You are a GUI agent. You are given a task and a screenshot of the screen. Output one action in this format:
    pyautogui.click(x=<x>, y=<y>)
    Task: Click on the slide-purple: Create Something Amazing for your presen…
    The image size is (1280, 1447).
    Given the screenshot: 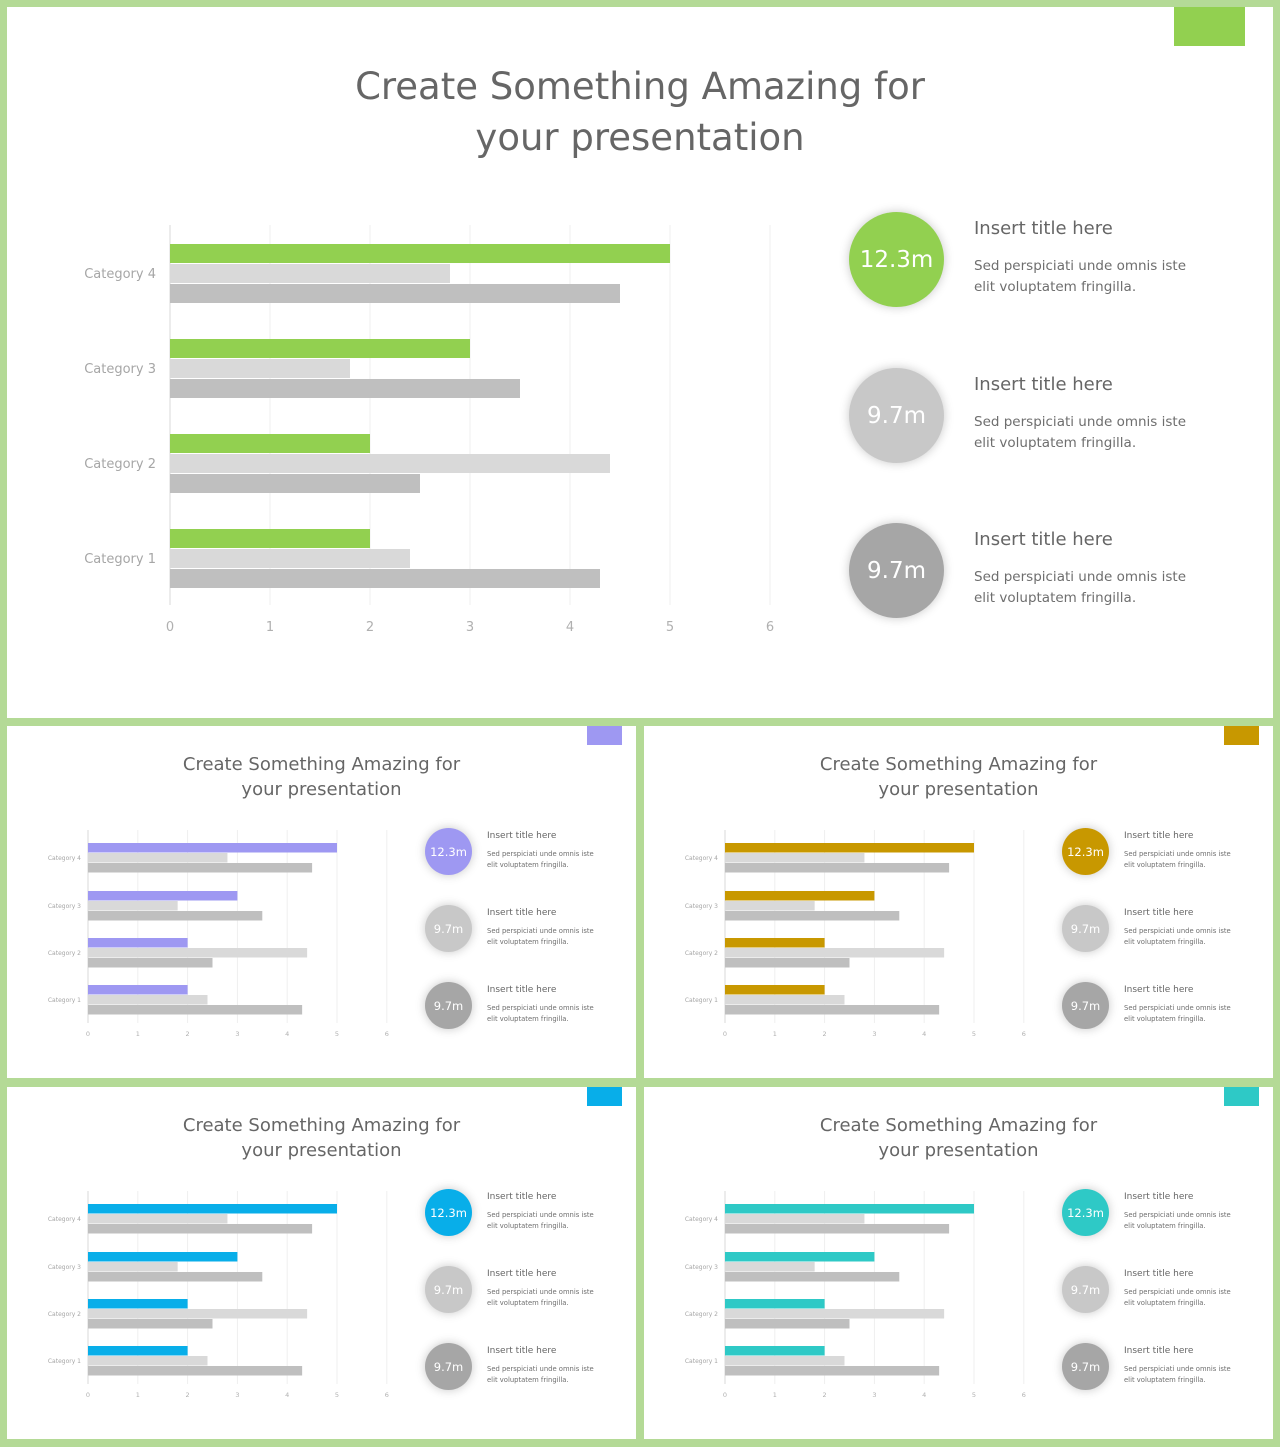 What is the action you would take?
    pyautogui.click(x=321, y=902)
    